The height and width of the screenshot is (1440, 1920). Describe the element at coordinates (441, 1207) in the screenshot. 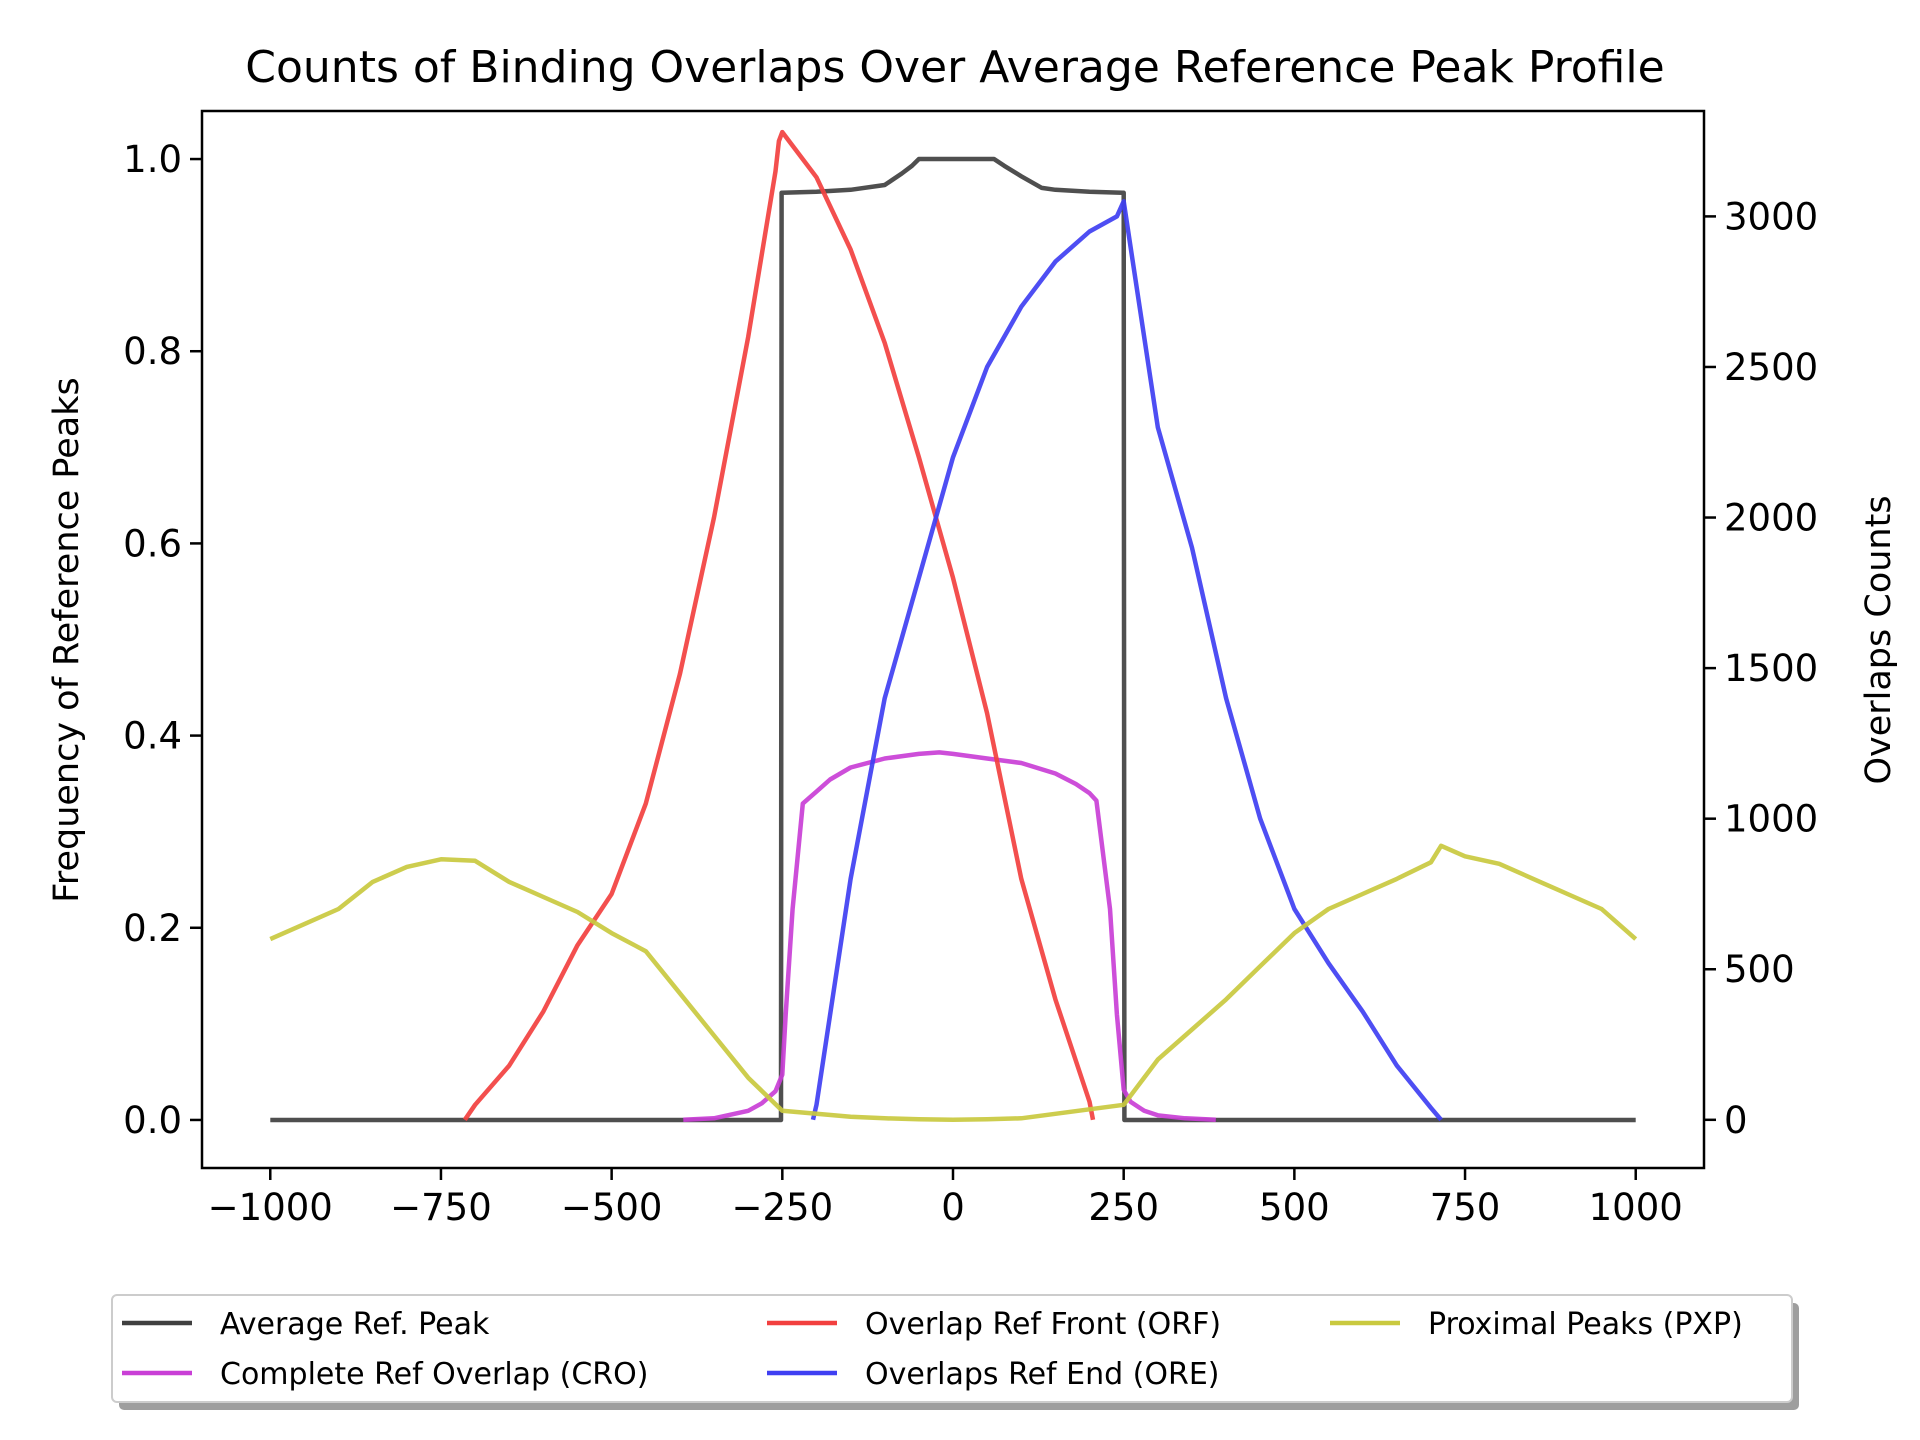

I see `x-tick-label-1: −750` at that location.